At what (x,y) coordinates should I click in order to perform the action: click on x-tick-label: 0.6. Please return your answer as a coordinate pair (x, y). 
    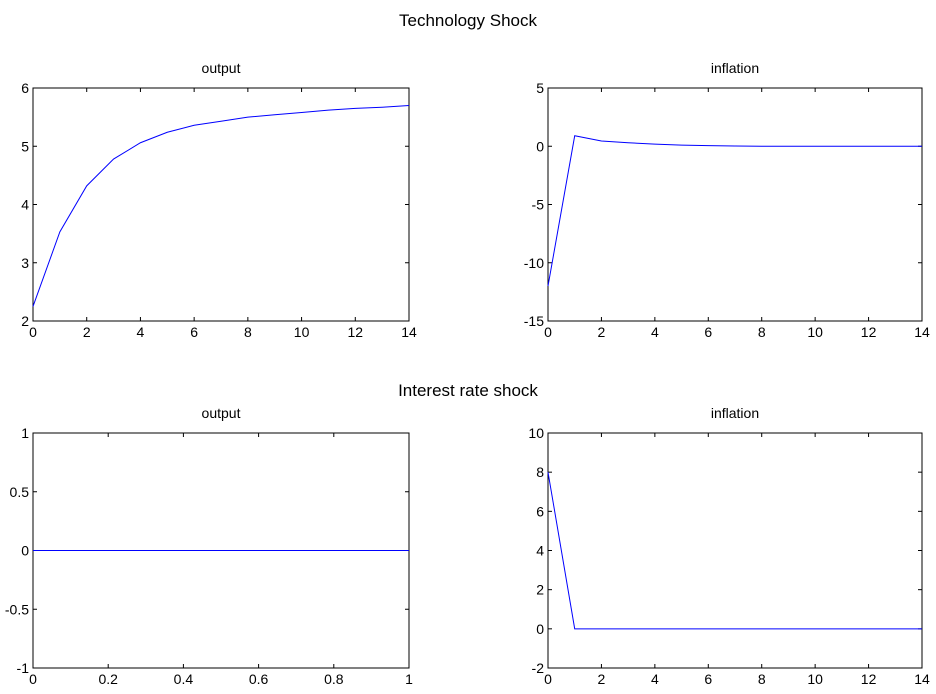
    Looking at the image, I should click on (259, 679).